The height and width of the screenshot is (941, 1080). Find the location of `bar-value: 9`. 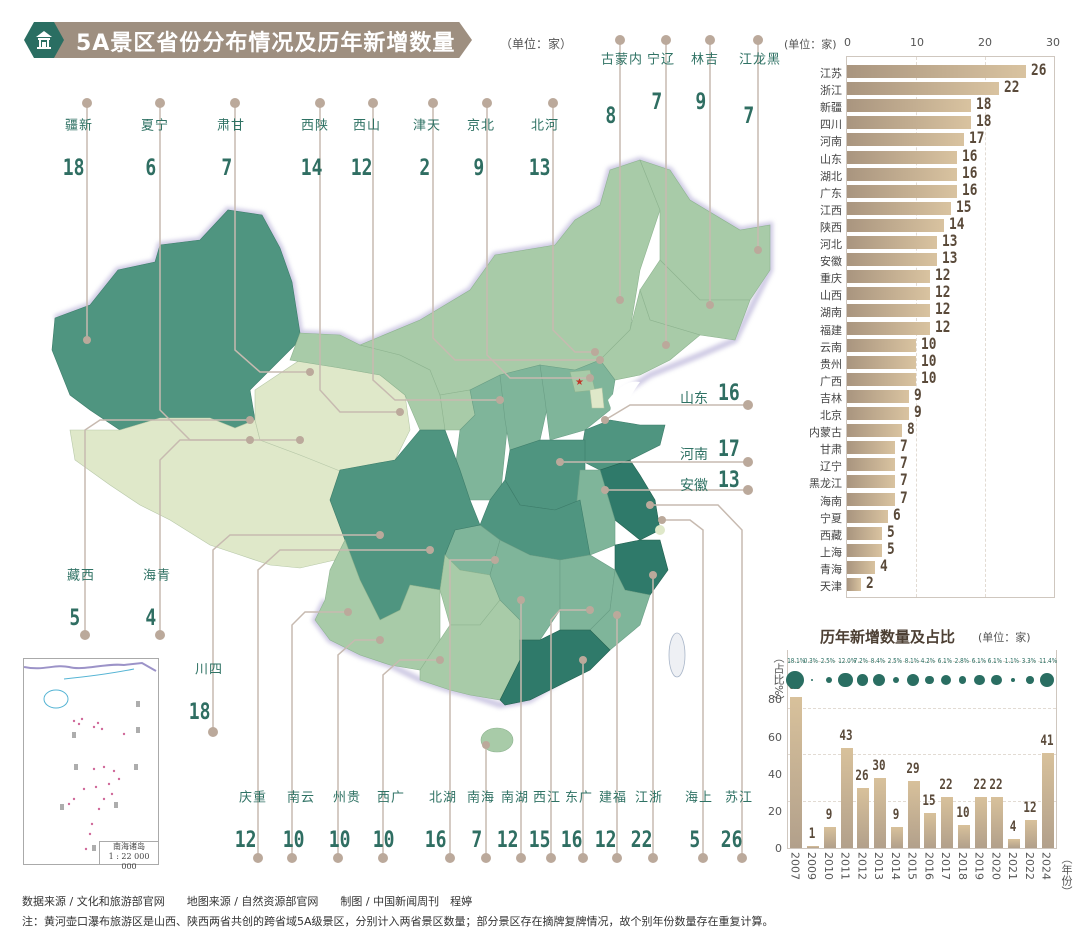

bar-value: 9 is located at coordinates (918, 411).